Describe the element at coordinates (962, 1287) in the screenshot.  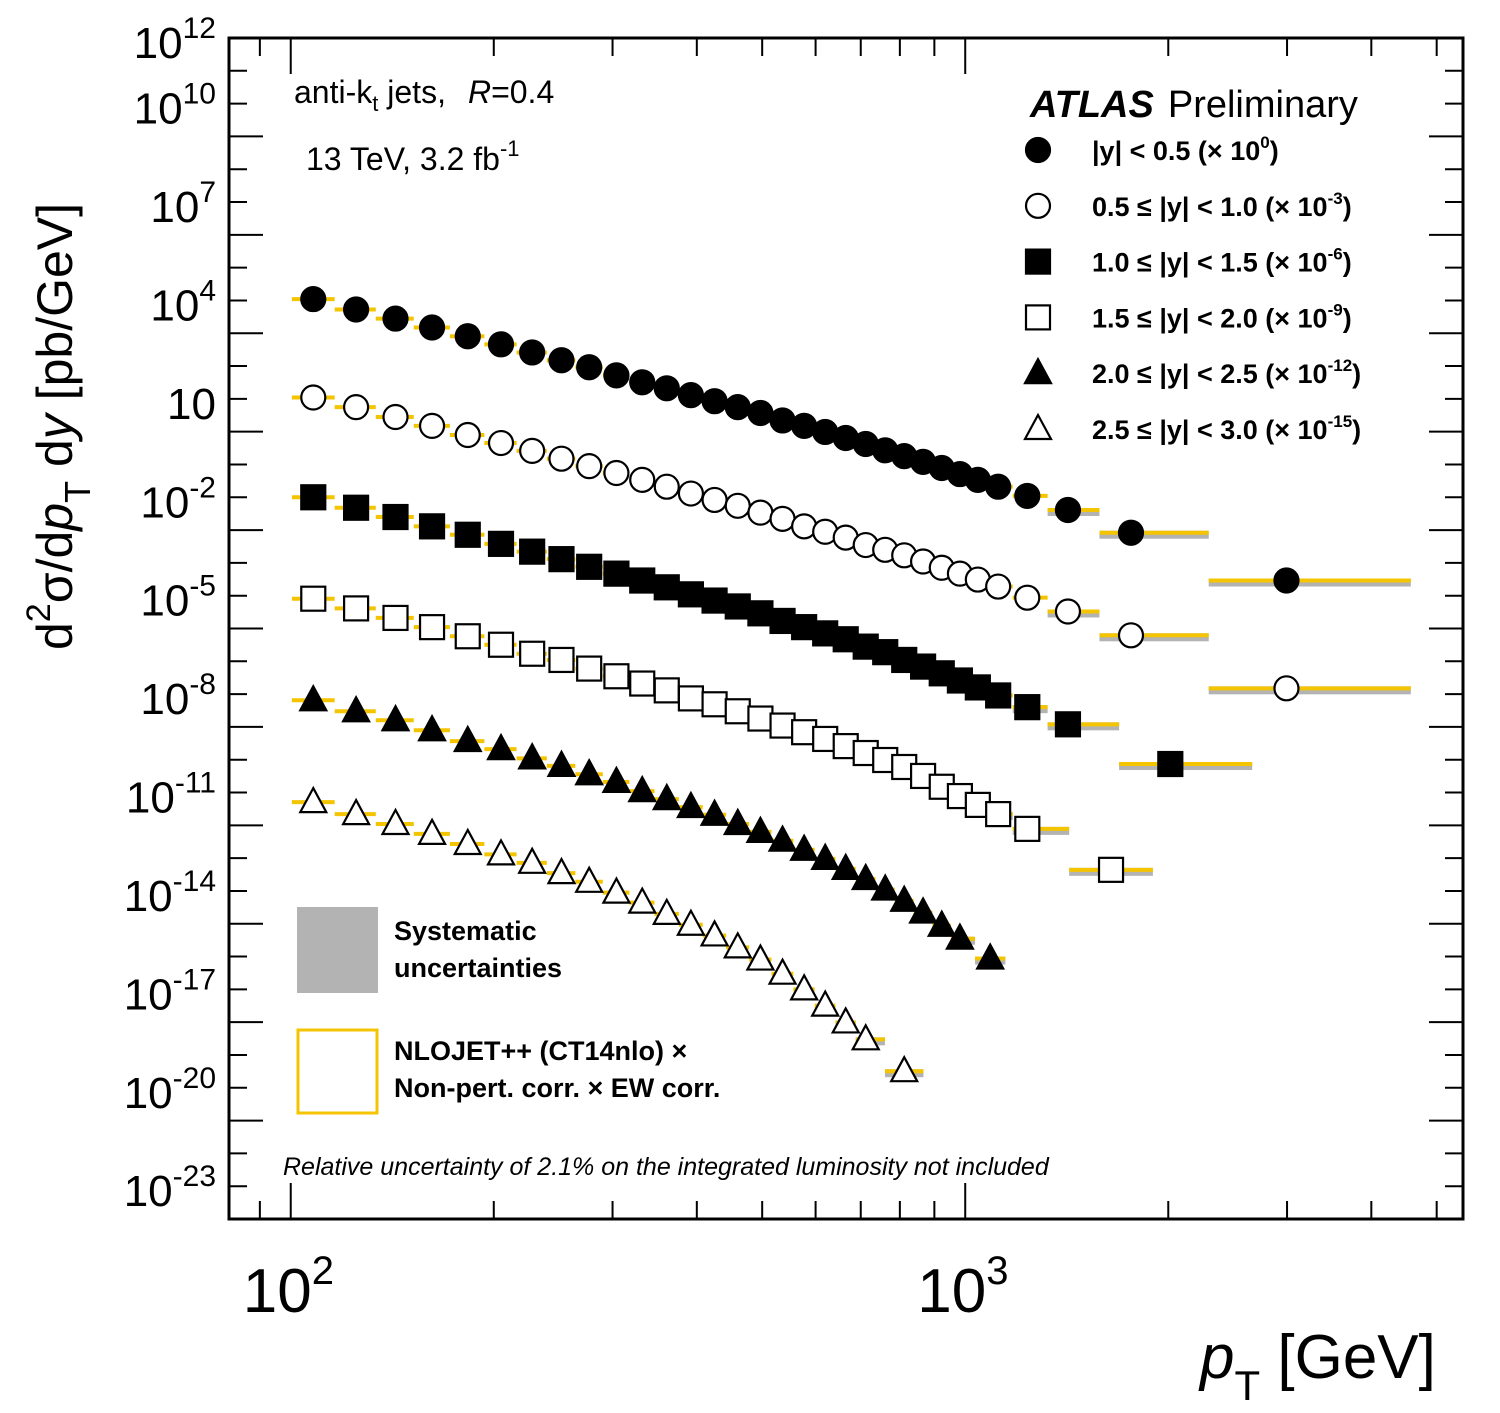
I see `x-tick-label: 103` at that location.